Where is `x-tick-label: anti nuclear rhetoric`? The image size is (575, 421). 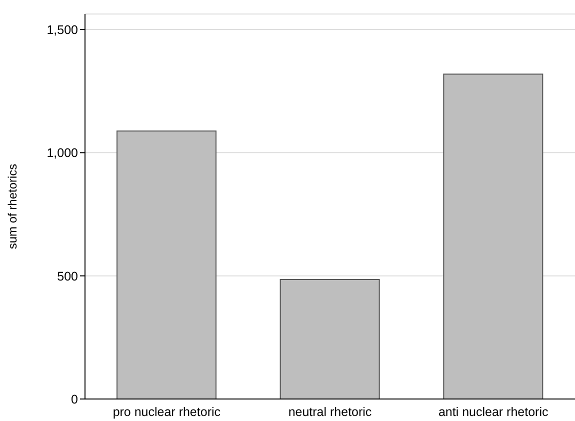 x-tick-label: anti nuclear rhetoric is located at coordinates (493, 411).